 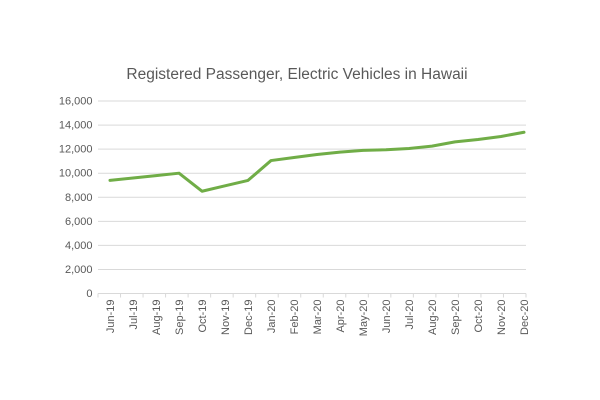 I want to click on x-axis, so click(x=312, y=295).